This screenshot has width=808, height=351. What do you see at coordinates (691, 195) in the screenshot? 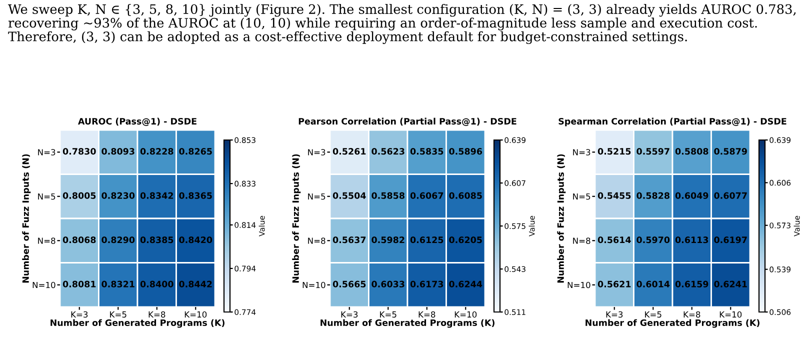
I see `data-label: 0.6049` at bounding box center [691, 195].